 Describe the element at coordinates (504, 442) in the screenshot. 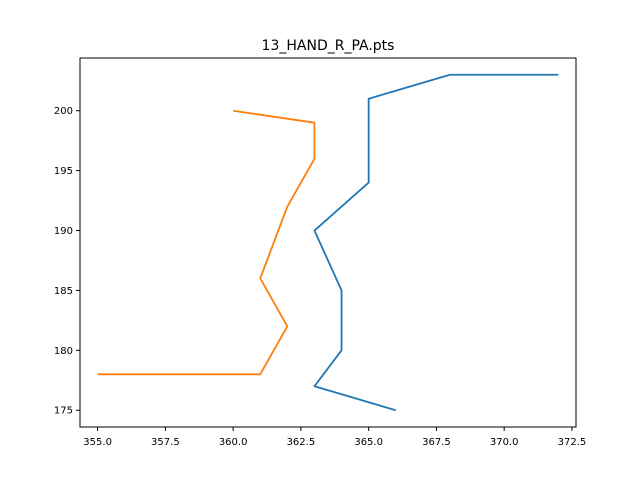

I see `x-tick-label: 370.0` at that location.